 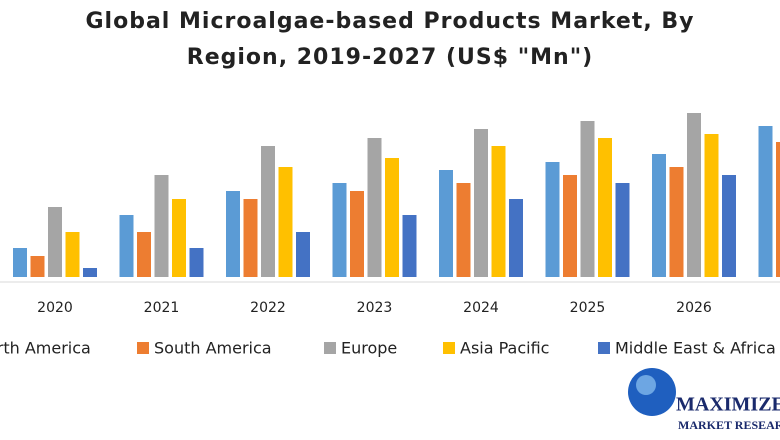 I want to click on x-tick-label: 2024, so click(x=481, y=308).